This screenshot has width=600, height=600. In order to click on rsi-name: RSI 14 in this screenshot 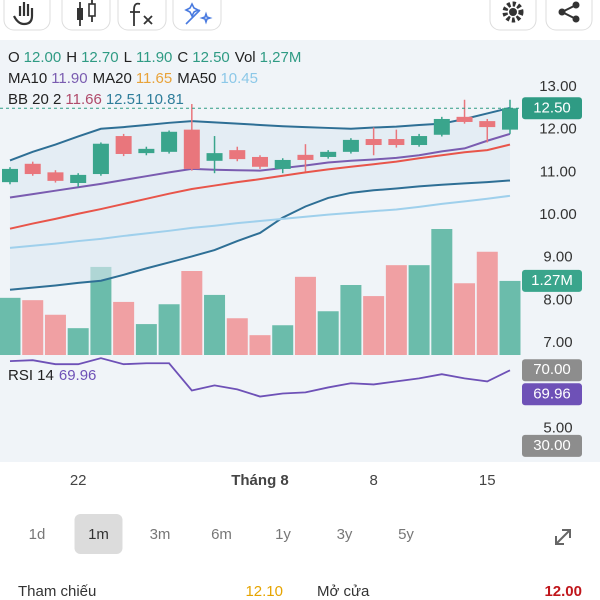, I will do `click(31, 375)`.